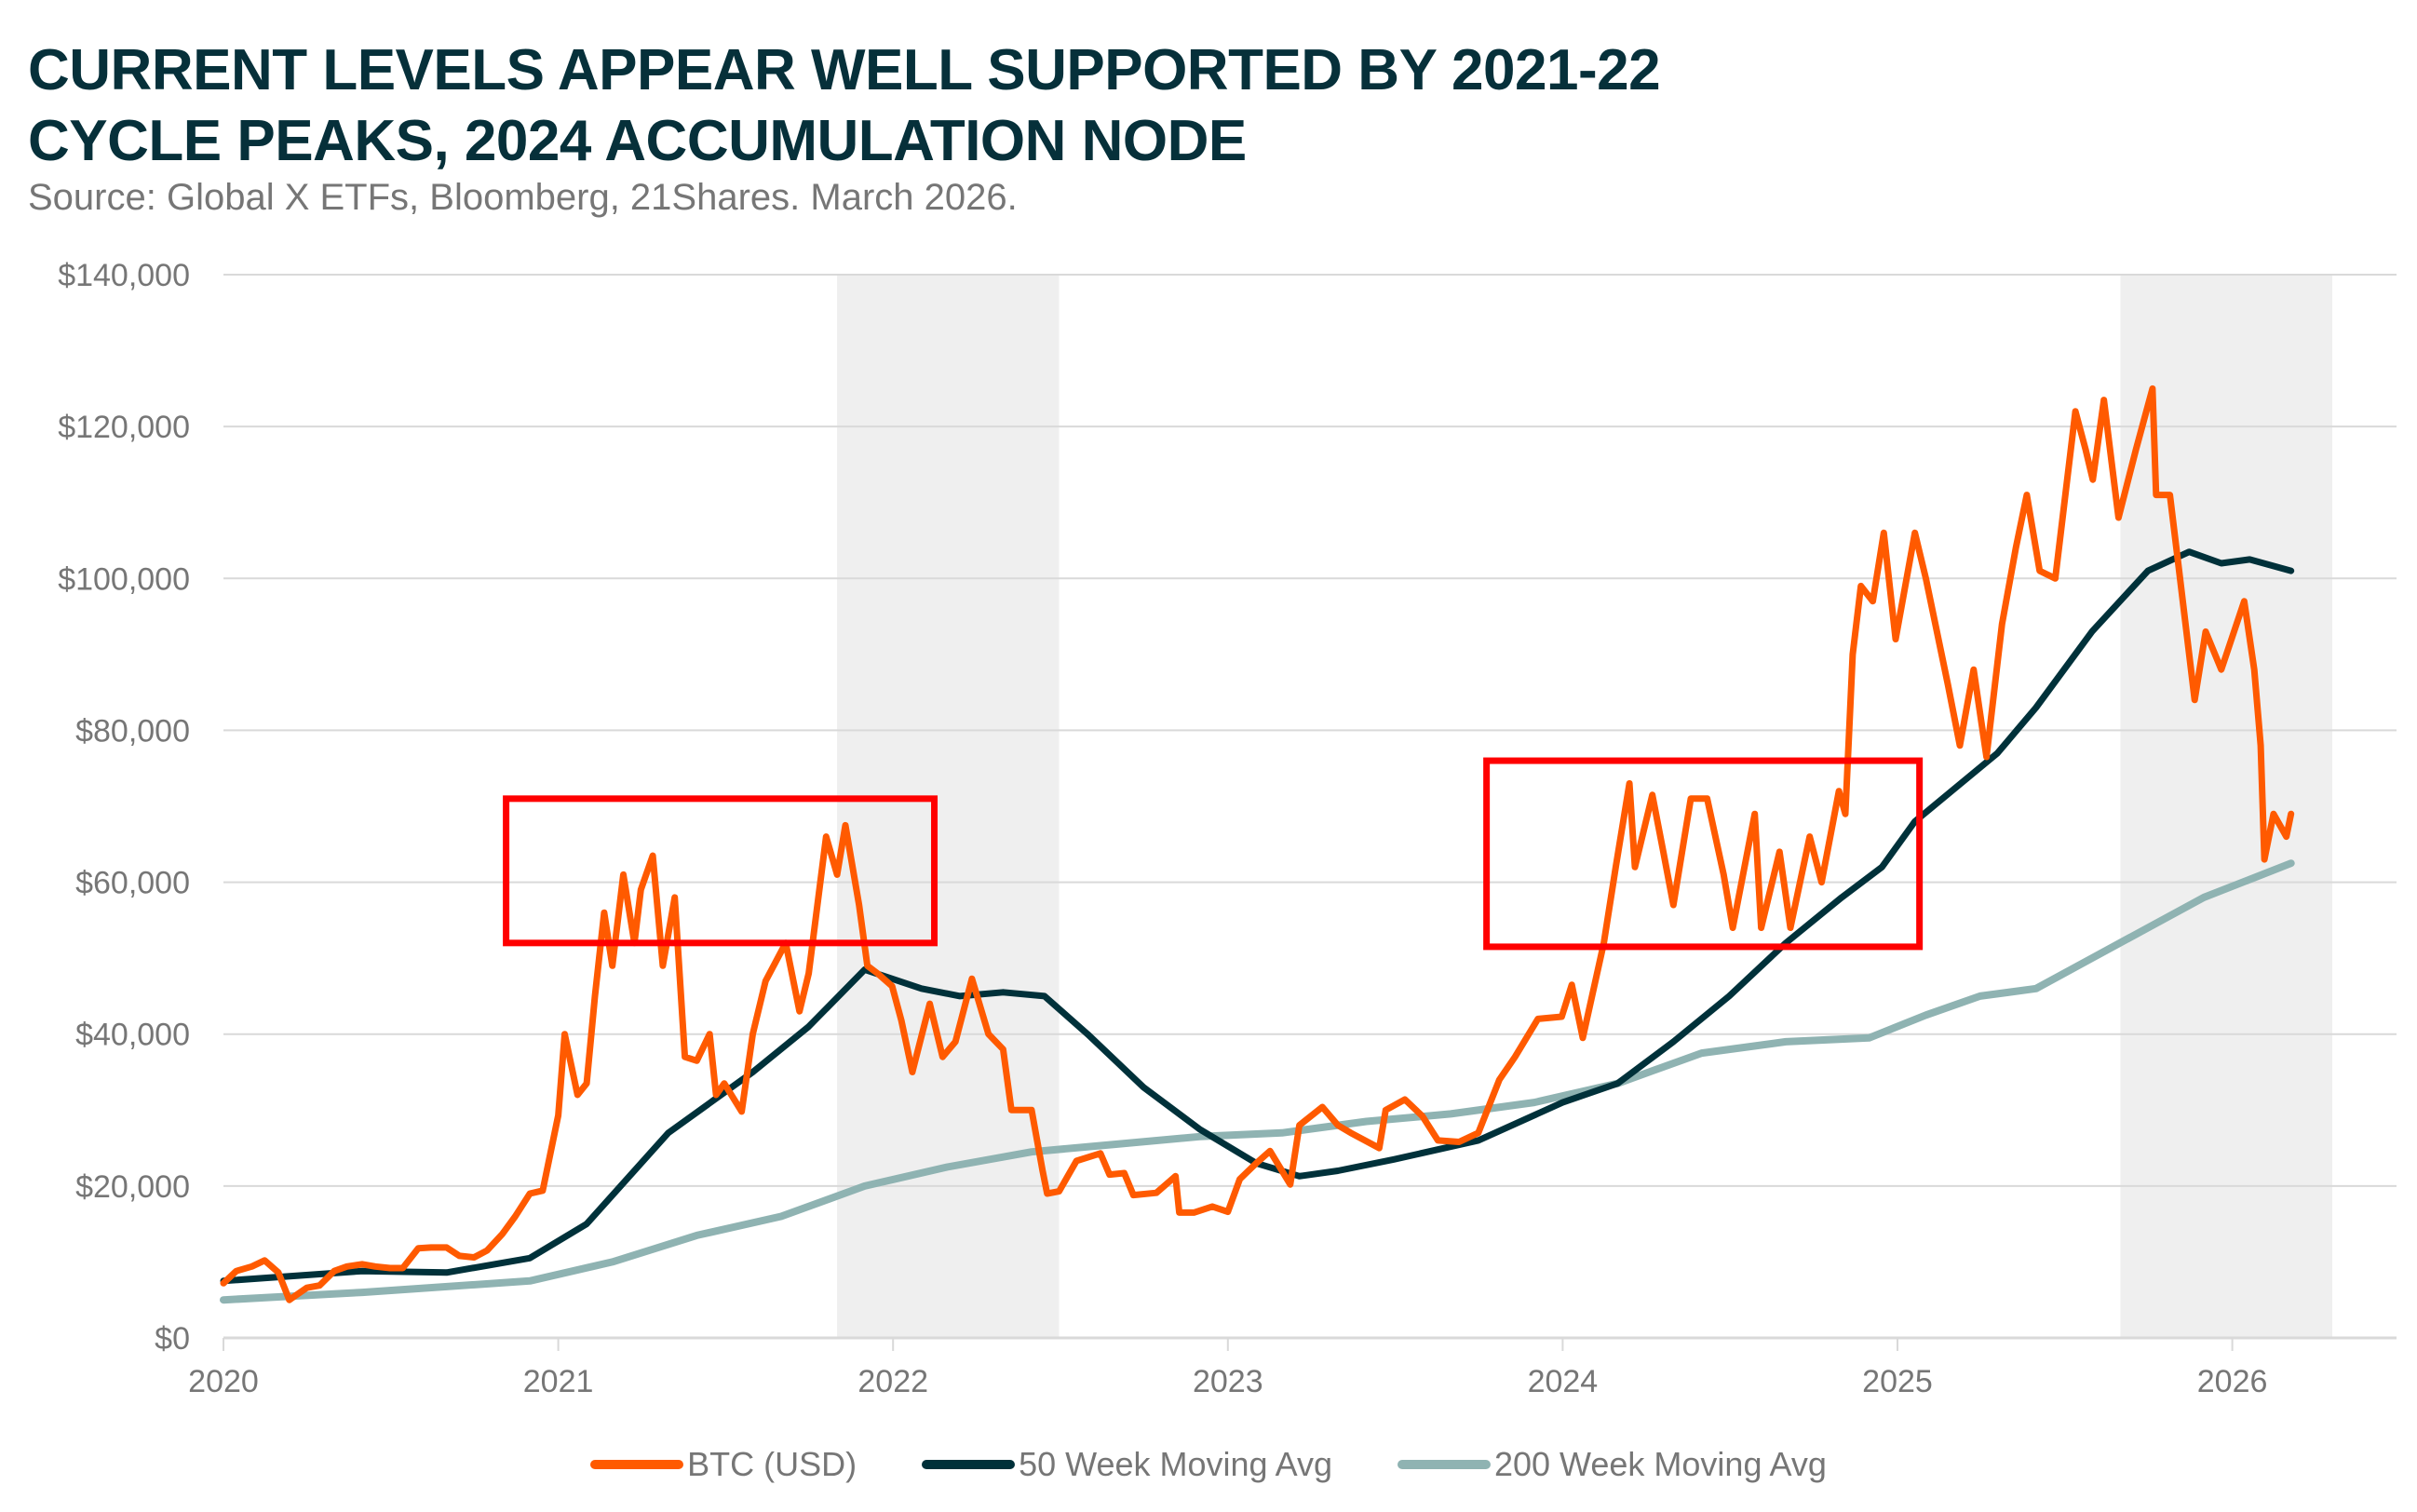 This screenshot has height=1512, width=2417. Describe the element at coordinates (132, 731) in the screenshot. I see `y-tick-label: $80,000` at that location.